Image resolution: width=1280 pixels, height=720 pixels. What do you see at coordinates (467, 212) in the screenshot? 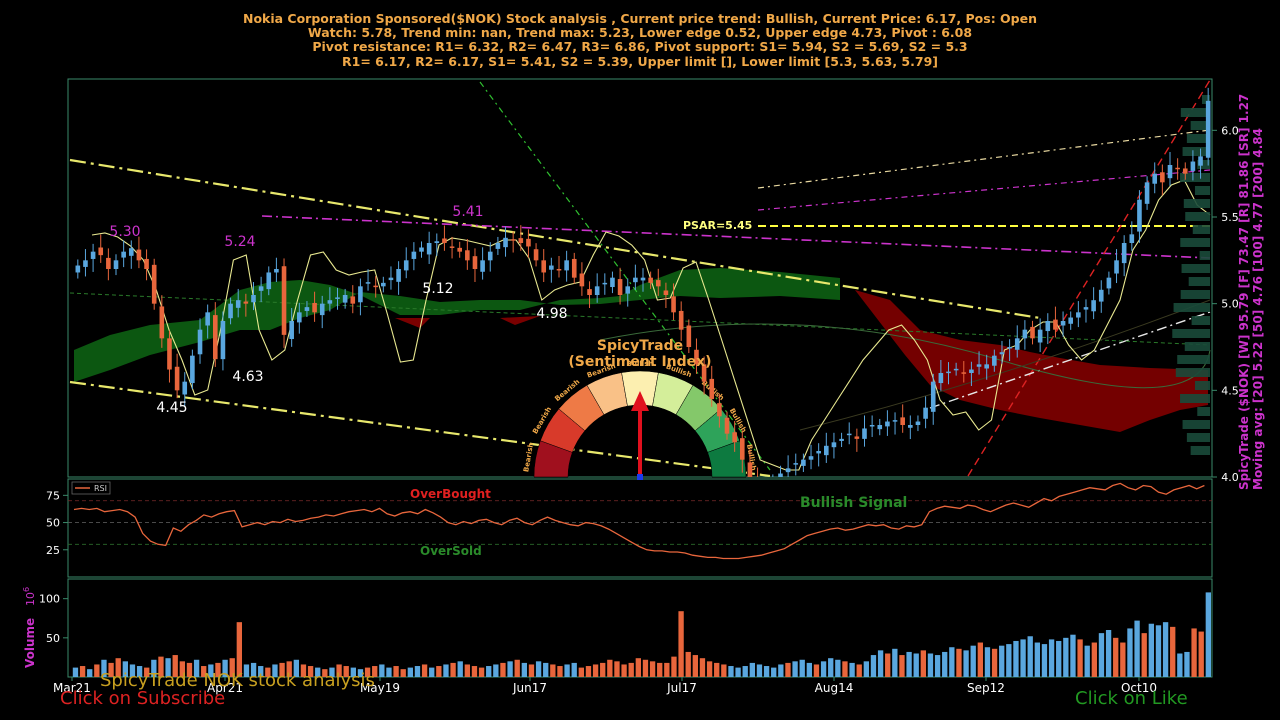
I see `price-annotation: 5.41` at bounding box center [467, 212].